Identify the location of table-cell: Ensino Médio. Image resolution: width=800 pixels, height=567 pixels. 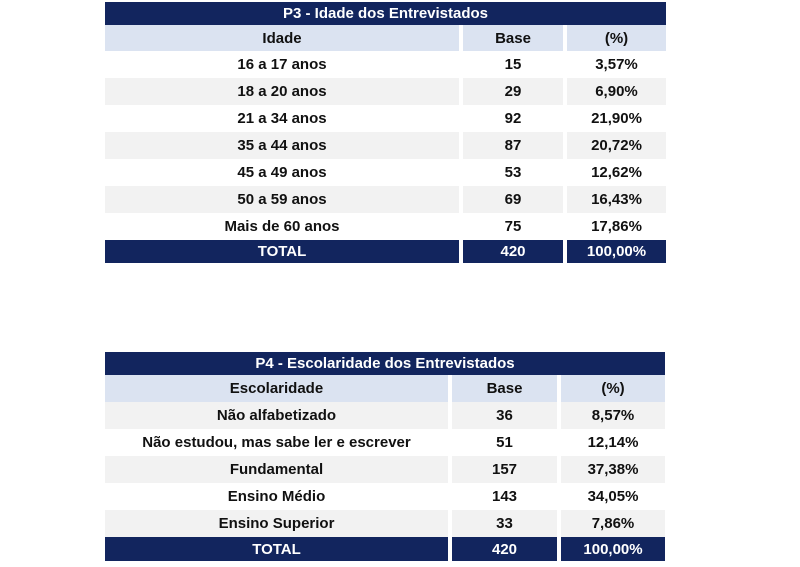
(278, 496).